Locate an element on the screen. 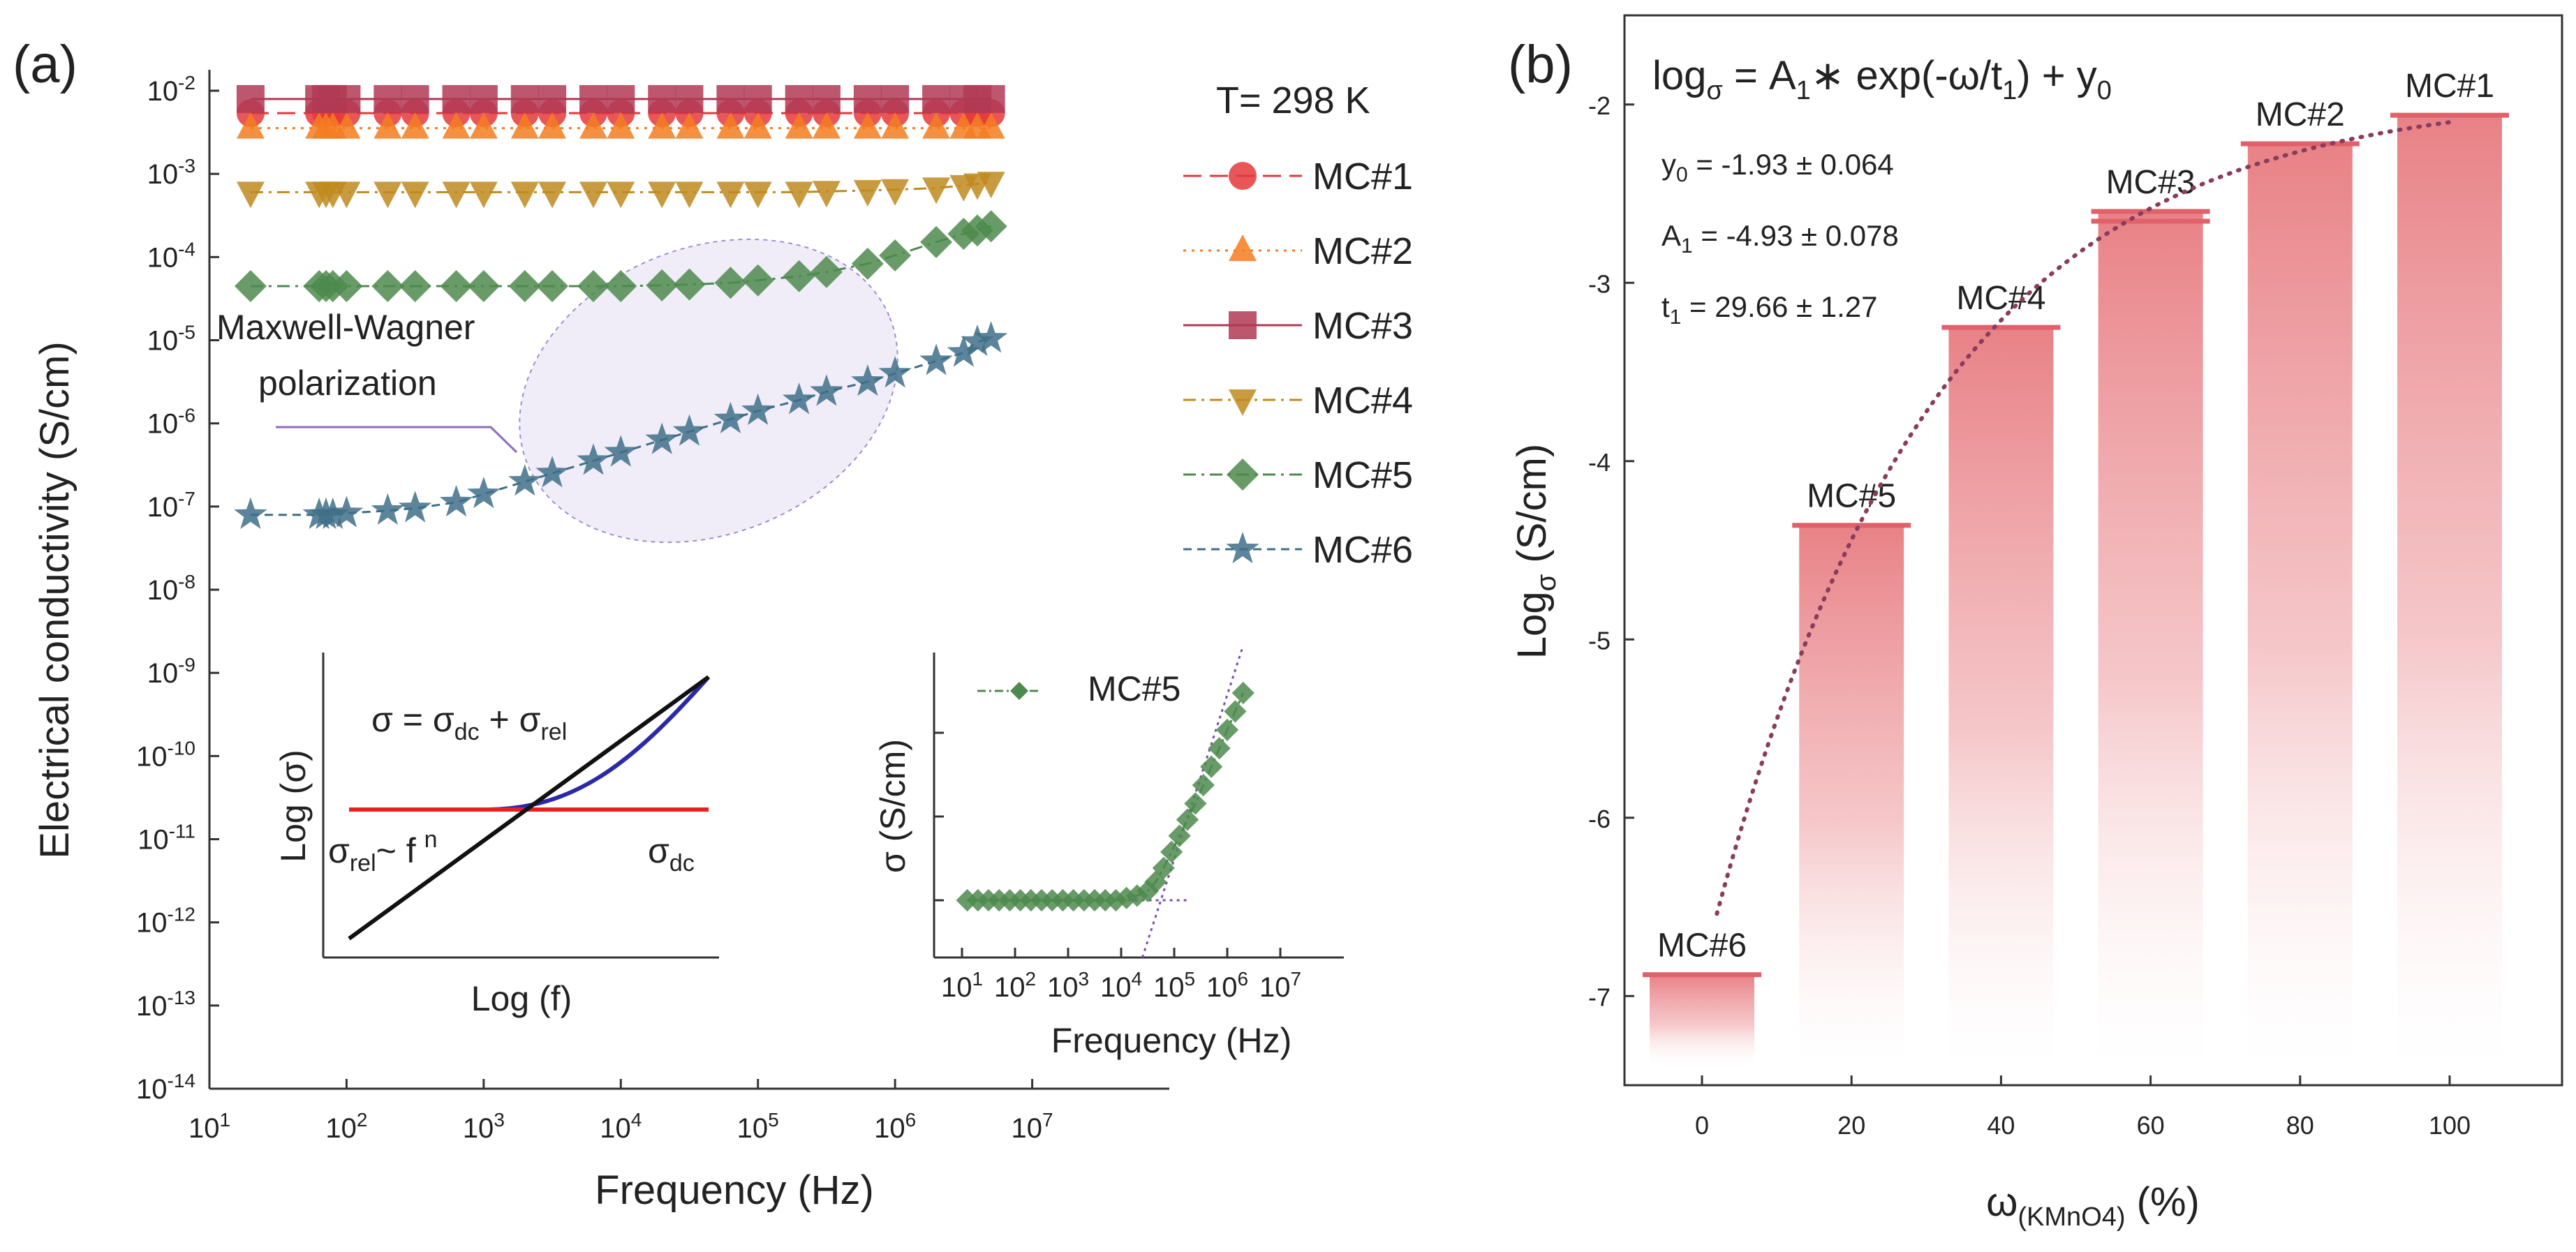  y-tick-label: 10⁻⁹ is located at coordinates (171, 671).